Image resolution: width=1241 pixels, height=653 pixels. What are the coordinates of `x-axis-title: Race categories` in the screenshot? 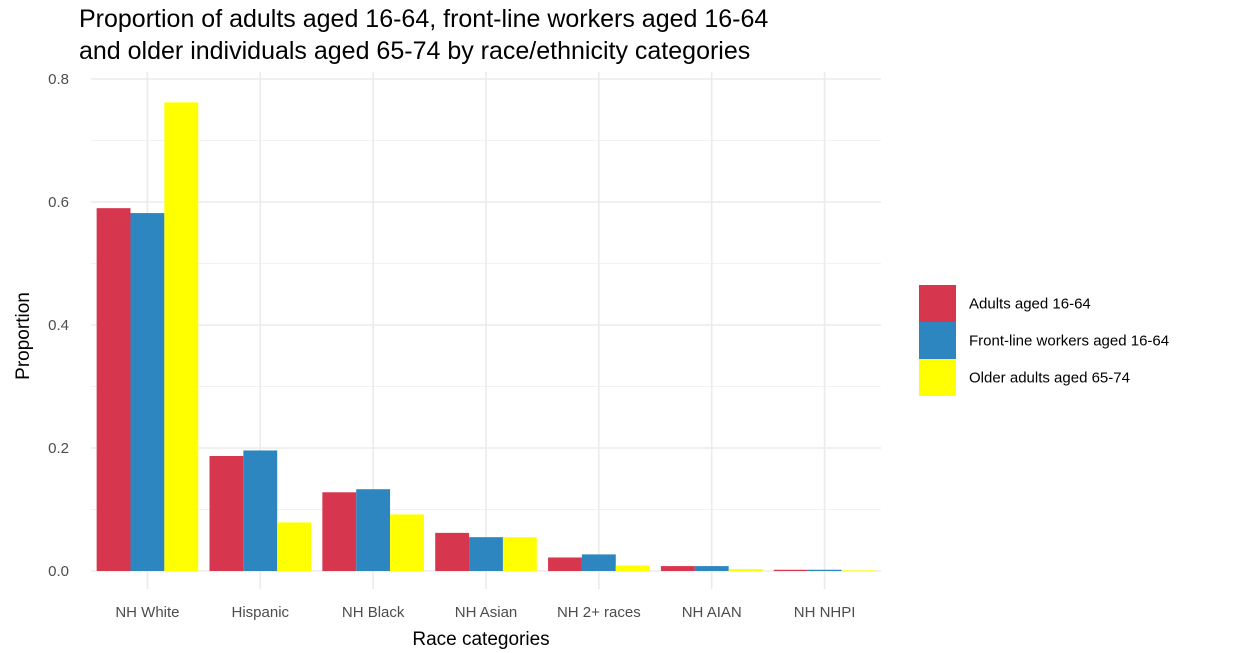 It's located at (480, 639).